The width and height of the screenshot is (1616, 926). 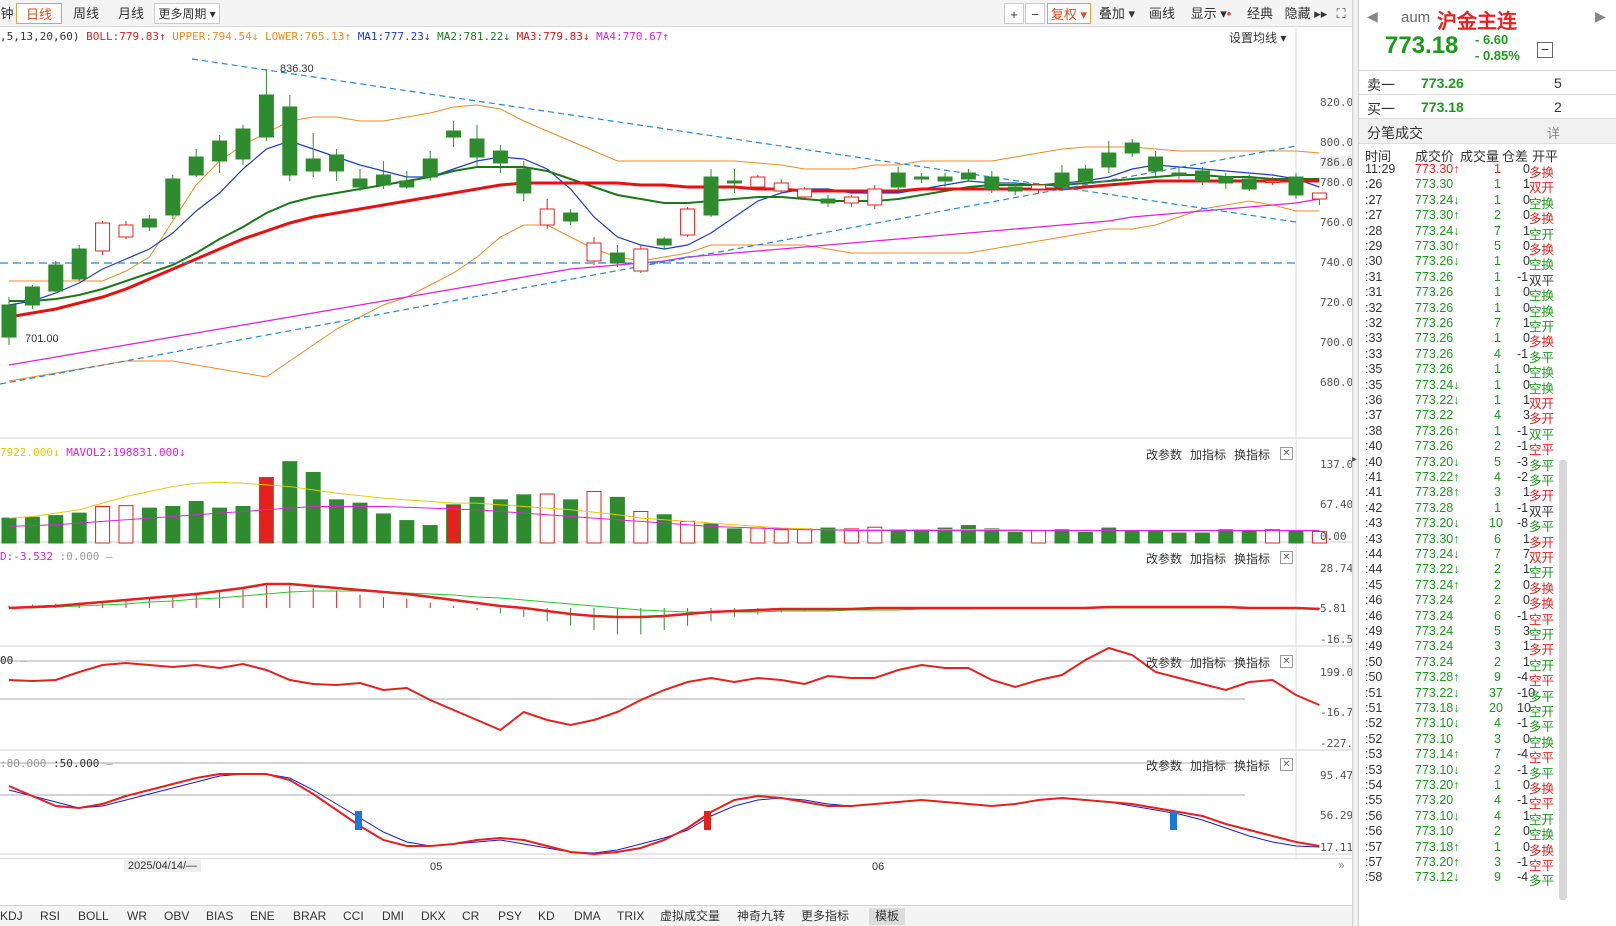 What do you see at coordinates (664, 223) in the screenshot?
I see `ma1-line` at bounding box center [664, 223].